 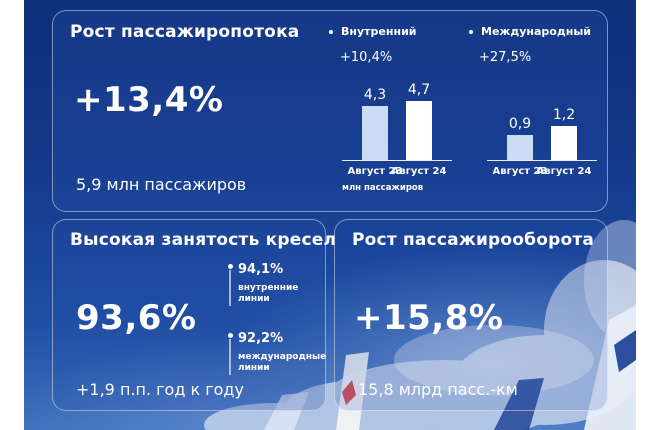 What do you see at coordinates (530, 31) in the screenshot?
I see `international-chart-title: Международный` at bounding box center [530, 31].